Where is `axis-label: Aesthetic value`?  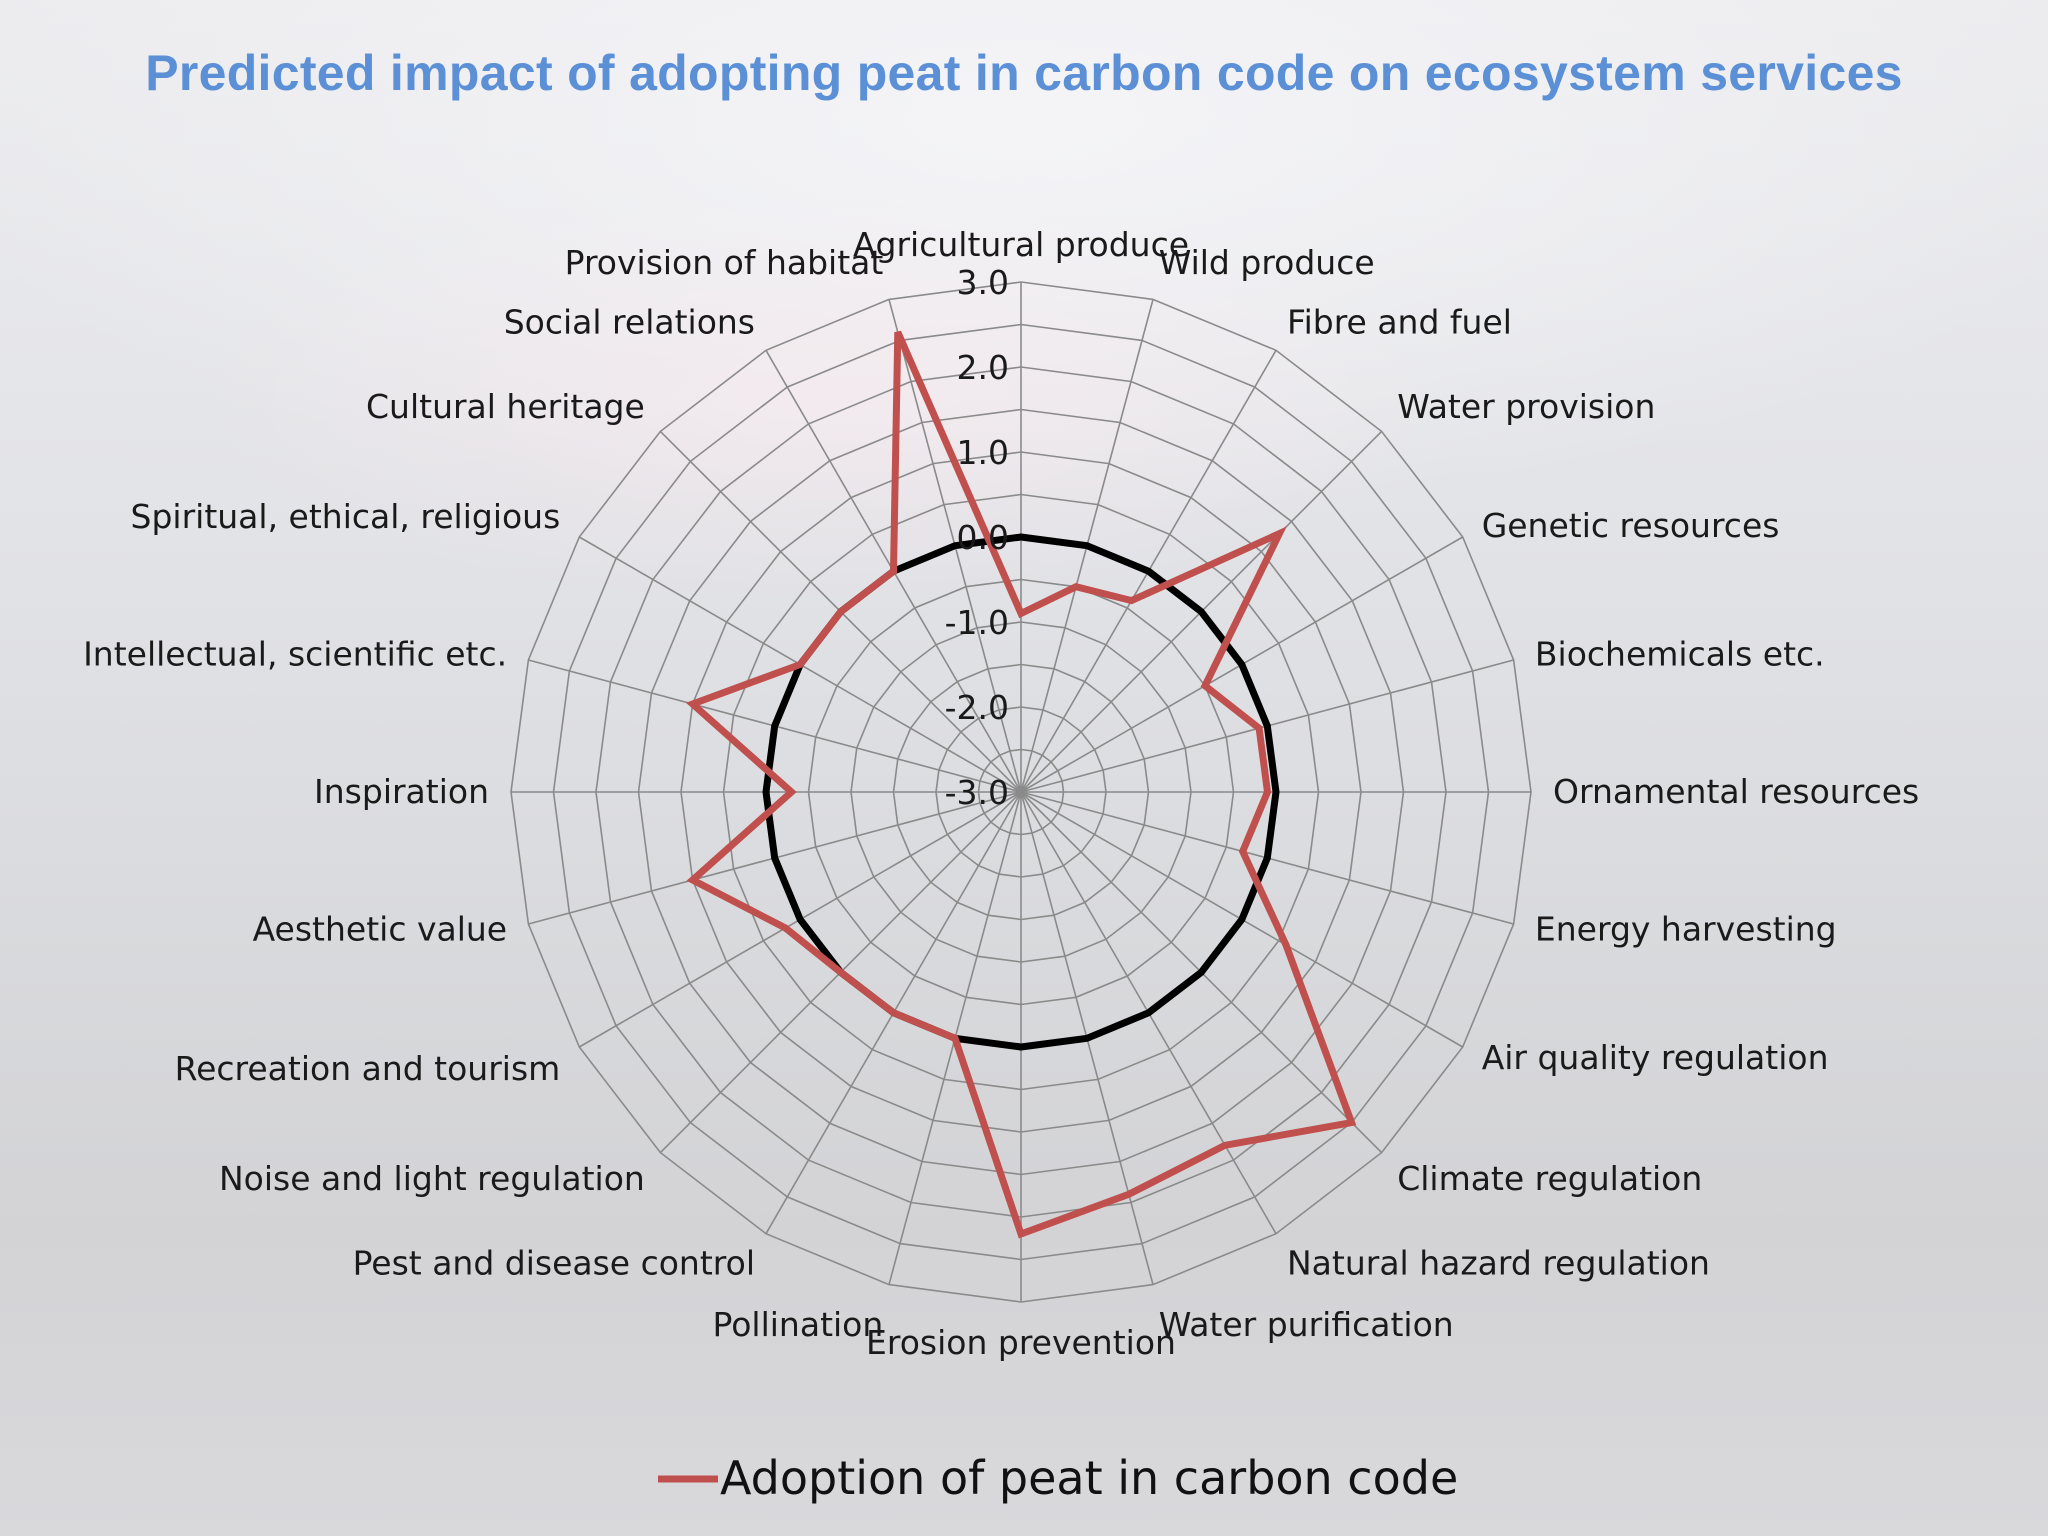 axis-label: Aesthetic value is located at coordinates (380, 929).